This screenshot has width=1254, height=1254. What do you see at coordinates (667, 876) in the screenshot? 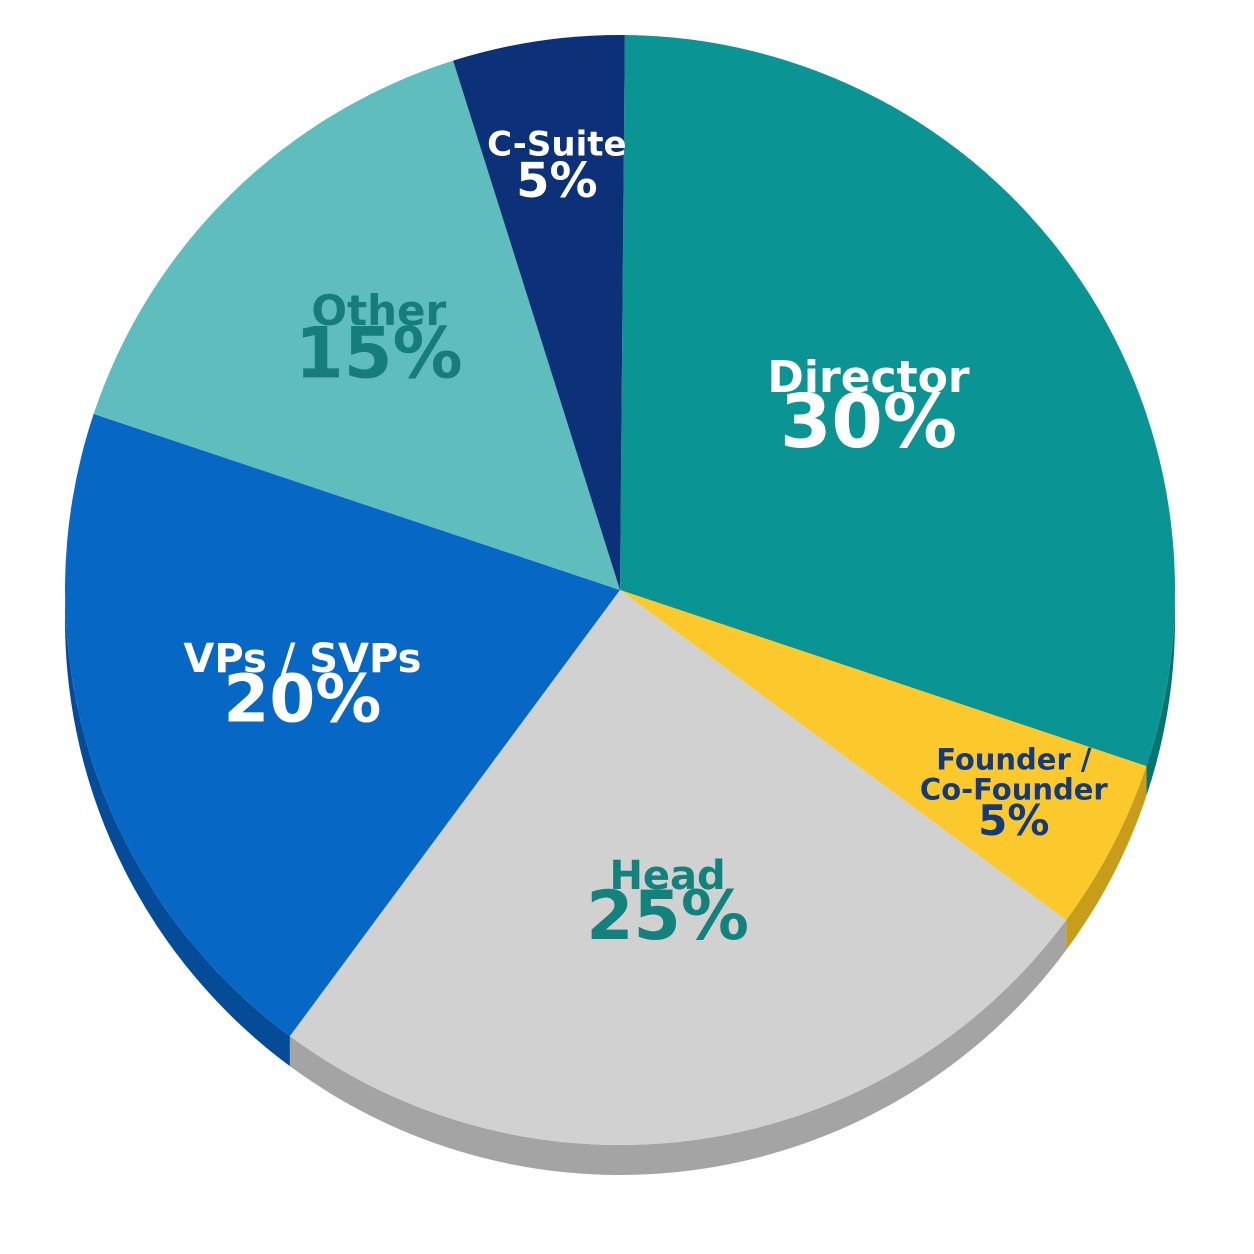
I see `slice-name-head: Head` at bounding box center [667, 876].